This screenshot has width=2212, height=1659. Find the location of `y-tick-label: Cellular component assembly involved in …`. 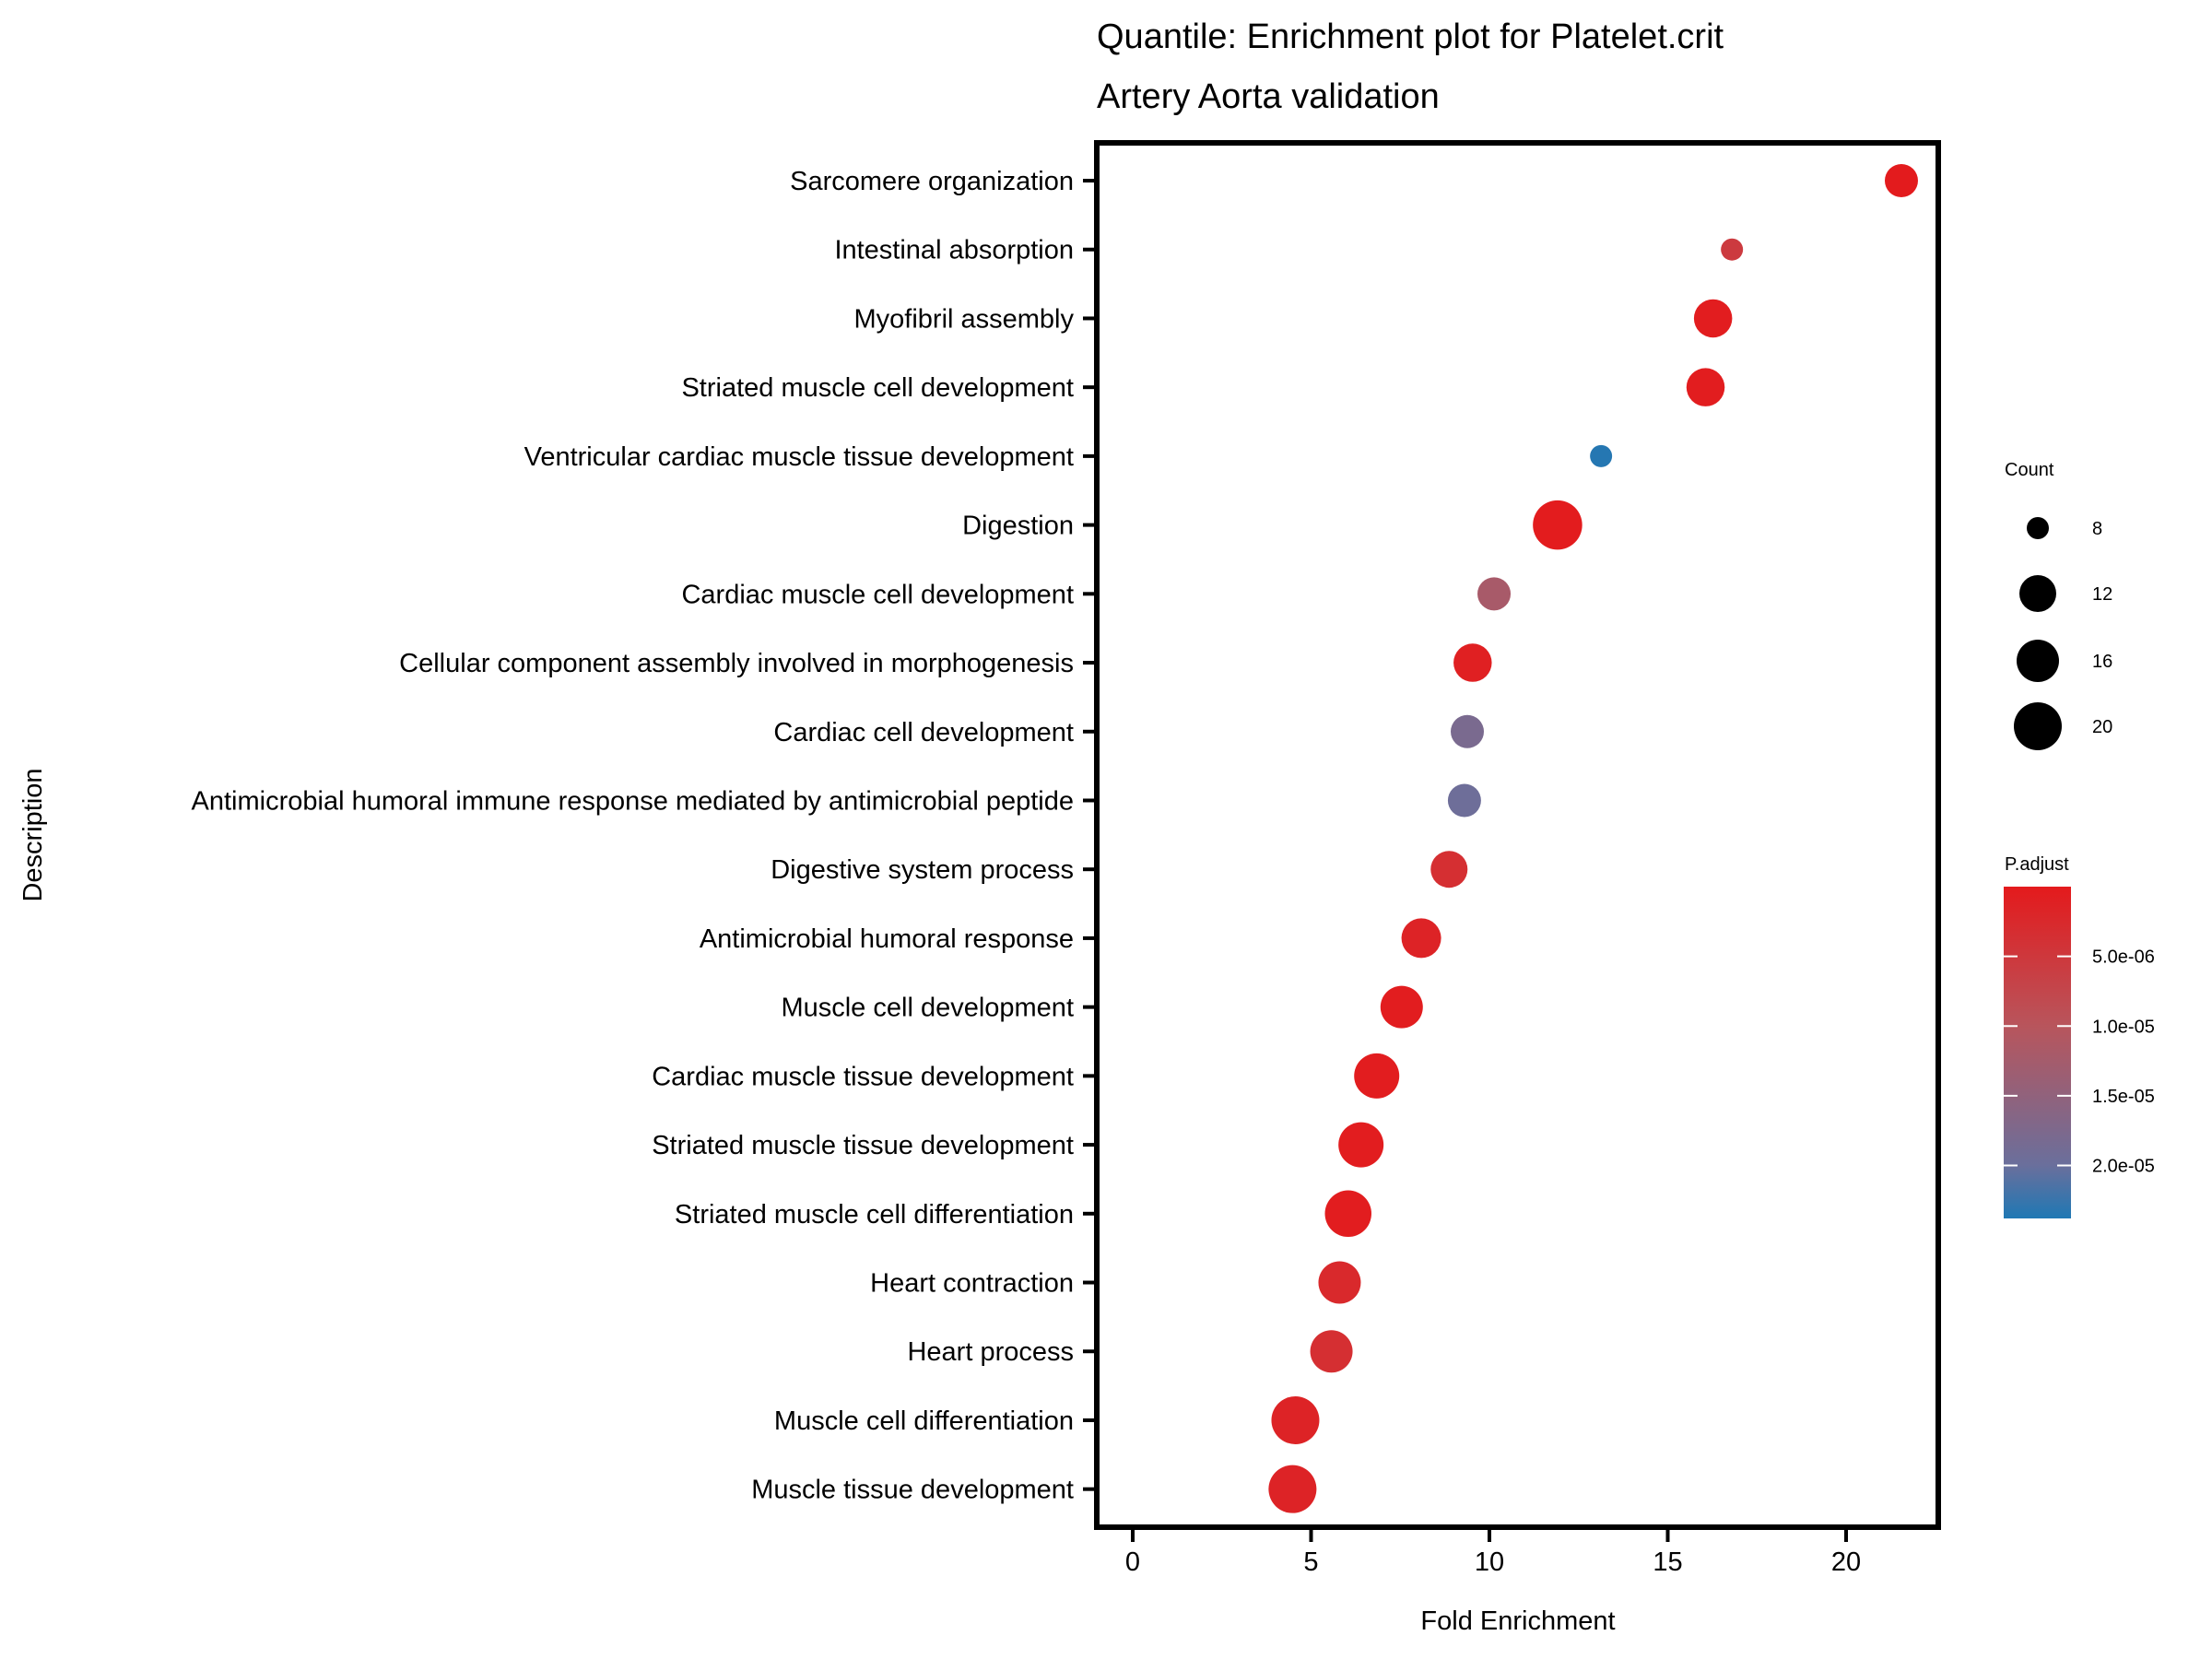

y-tick-label: Cellular component assembly involved in … is located at coordinates (736, 663).